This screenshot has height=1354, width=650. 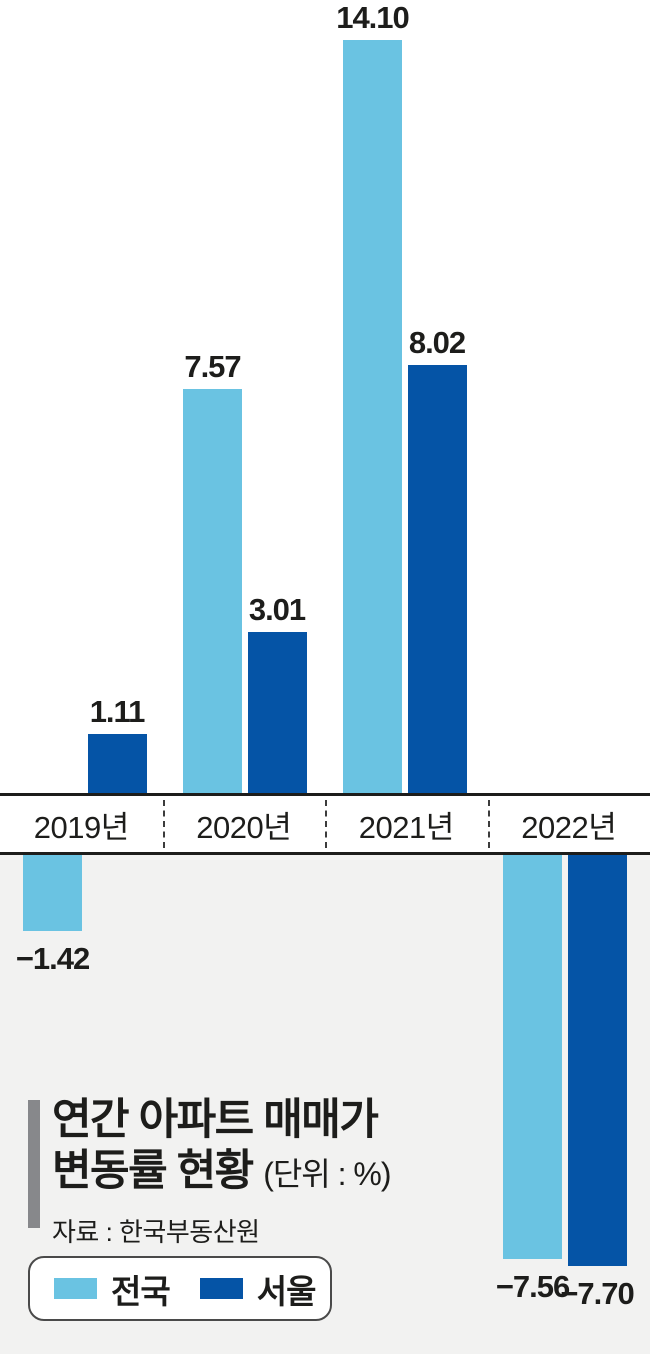 I want to click on axis-label-2019: 2019년, so click(x=81, y=827).